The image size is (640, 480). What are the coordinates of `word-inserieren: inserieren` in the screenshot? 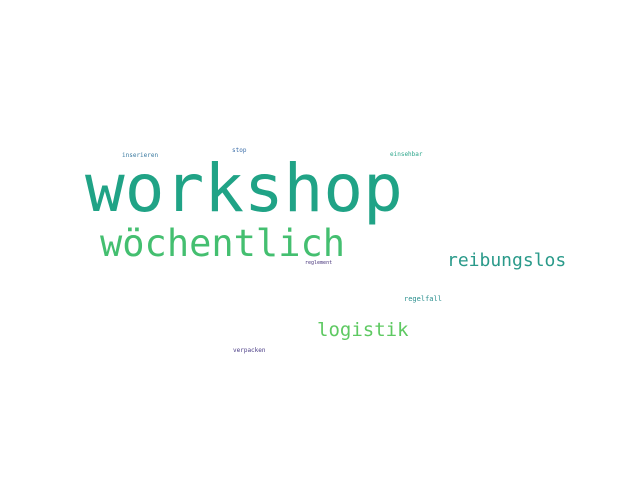 It's located at (140, 155).